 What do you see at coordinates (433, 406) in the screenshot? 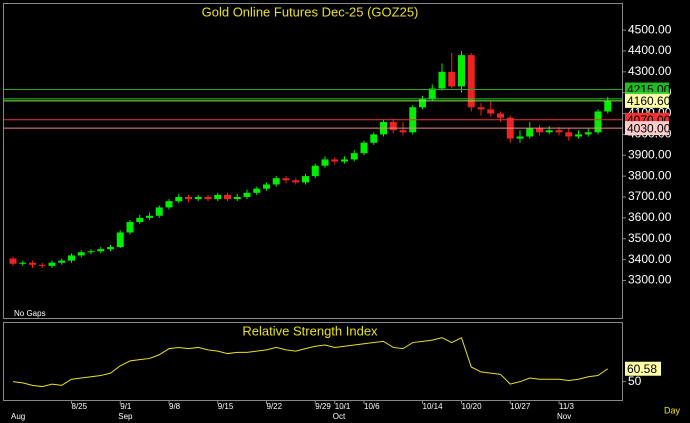
I see `x-tick-label: 10/14` at bounding box center [433, 406].